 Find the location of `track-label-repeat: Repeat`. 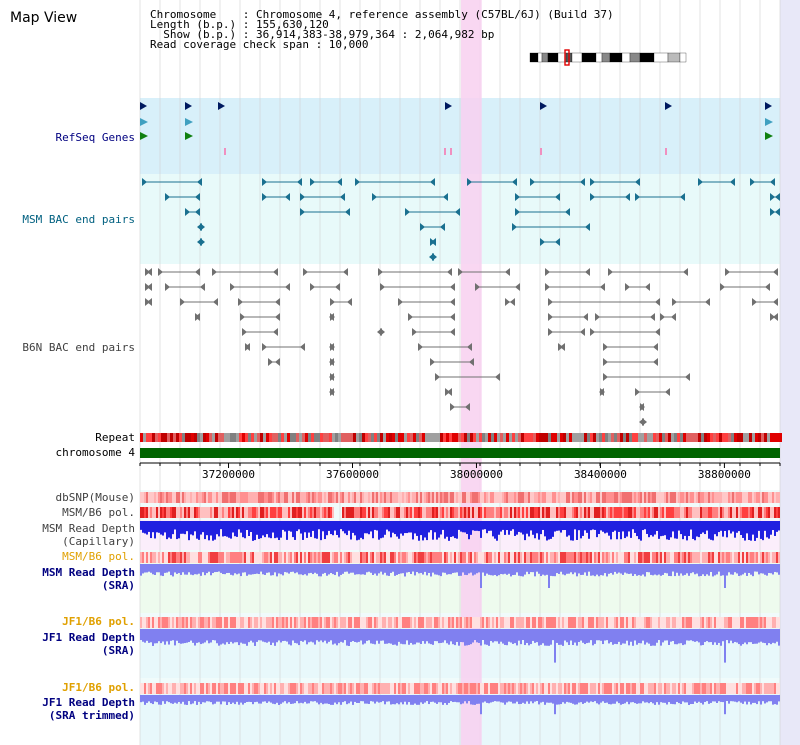

track-label-repeat: Repeat is located at coordinates (115, 437).